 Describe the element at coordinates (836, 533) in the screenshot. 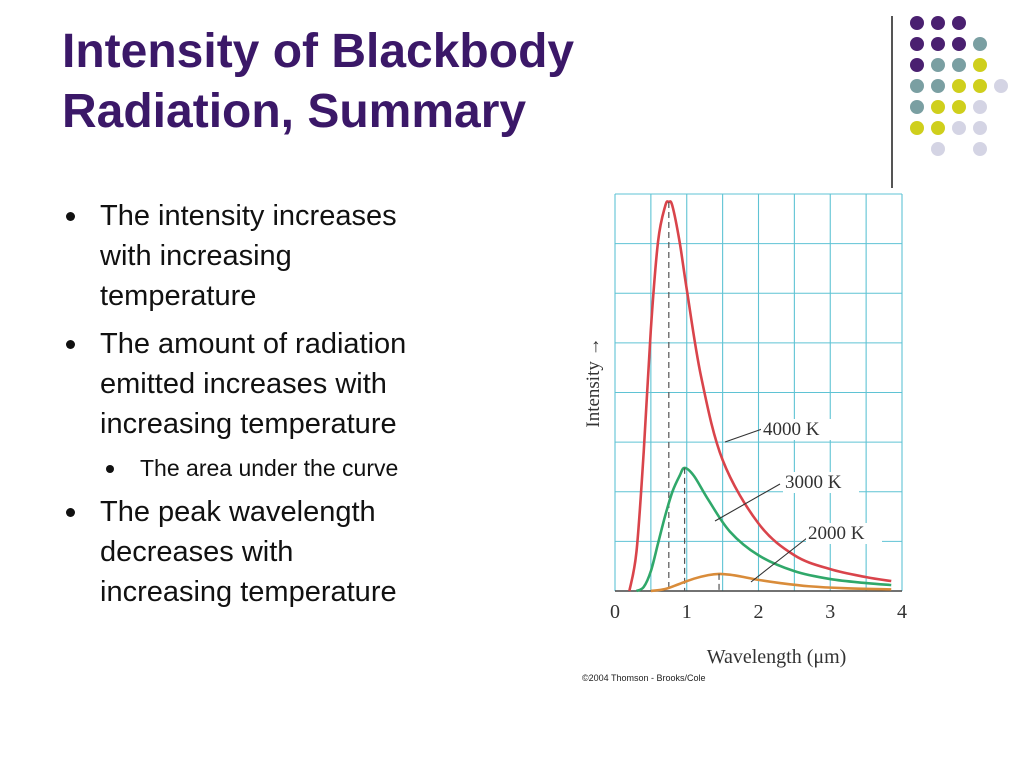

I see `series-label: 2000 K` at that location.